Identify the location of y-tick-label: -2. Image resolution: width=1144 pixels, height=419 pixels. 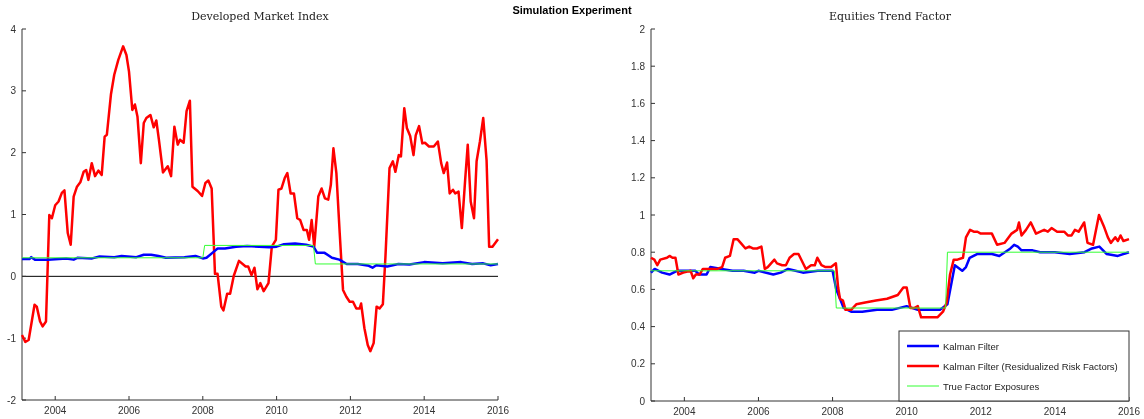
(12, 400).